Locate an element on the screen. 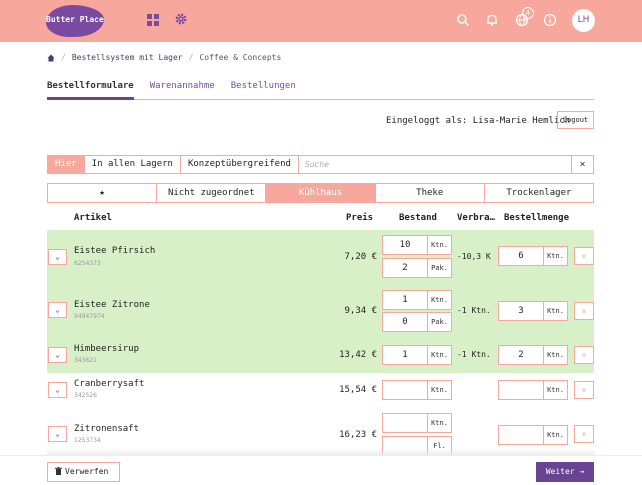  article-price: 13,42 € is located at coordinates (358, 355).